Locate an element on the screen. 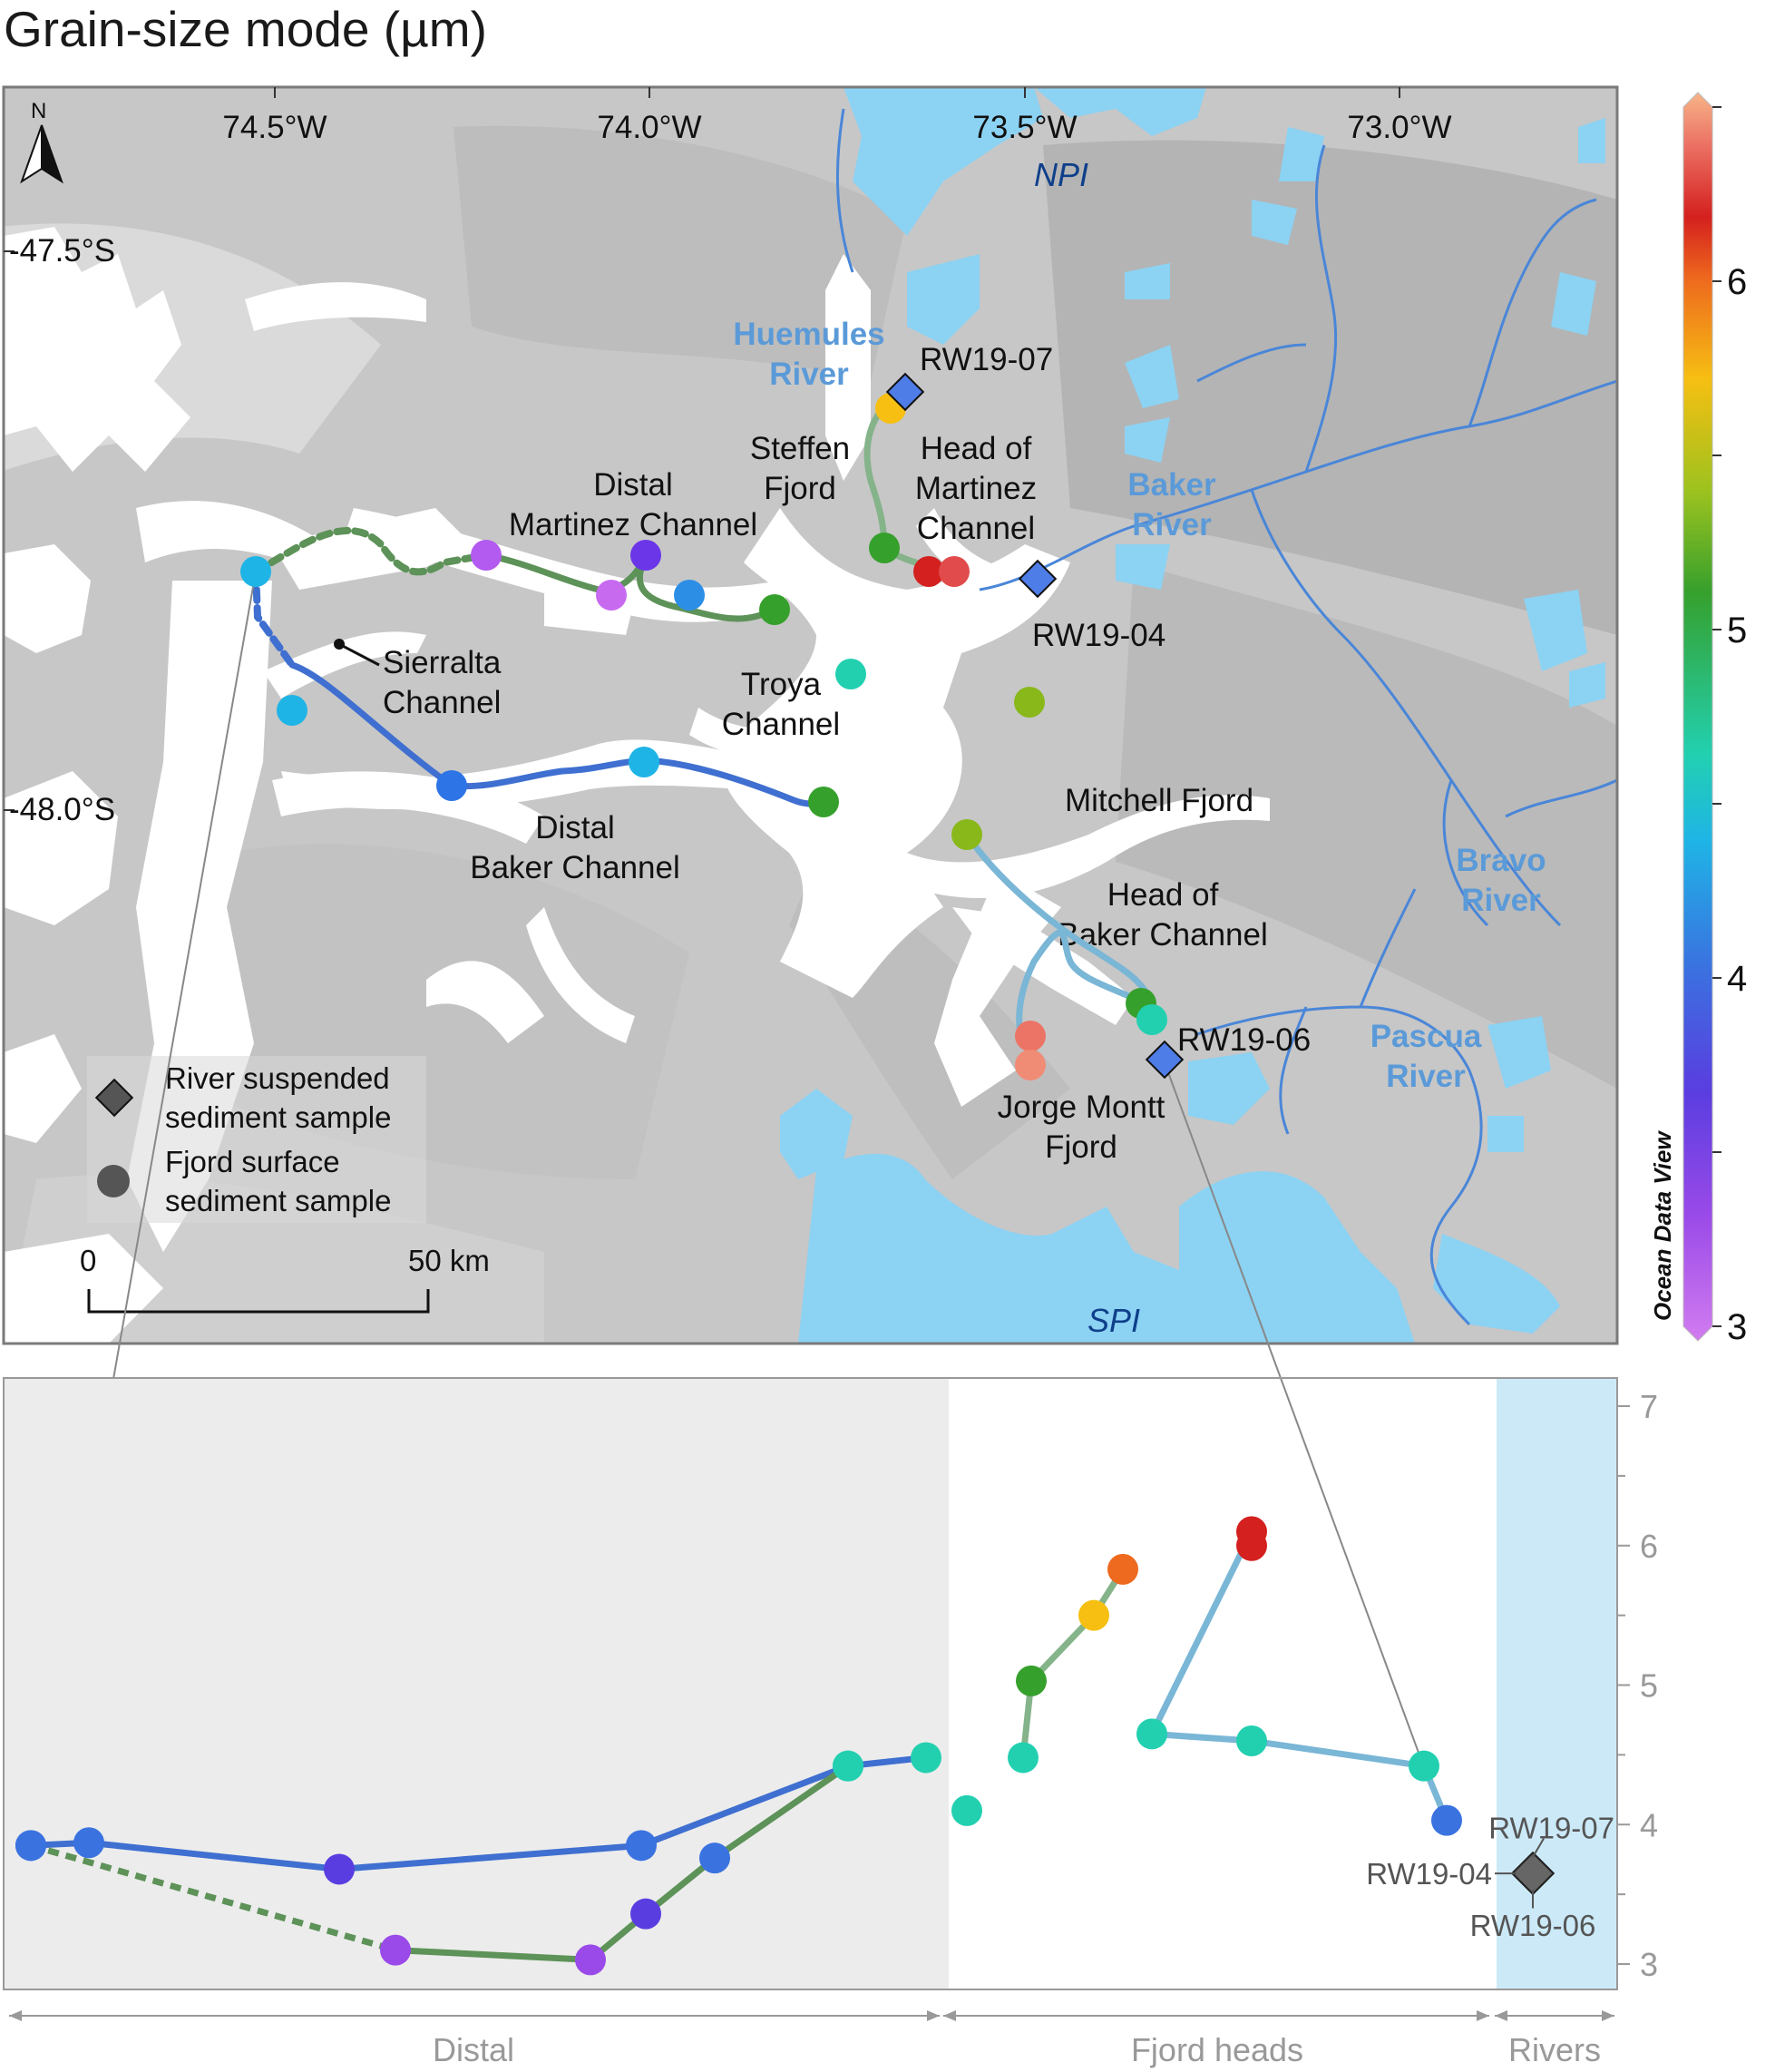 The image size is (1775, 2072). scale-bar-start: 0 is located at coordinates (88, 1260).